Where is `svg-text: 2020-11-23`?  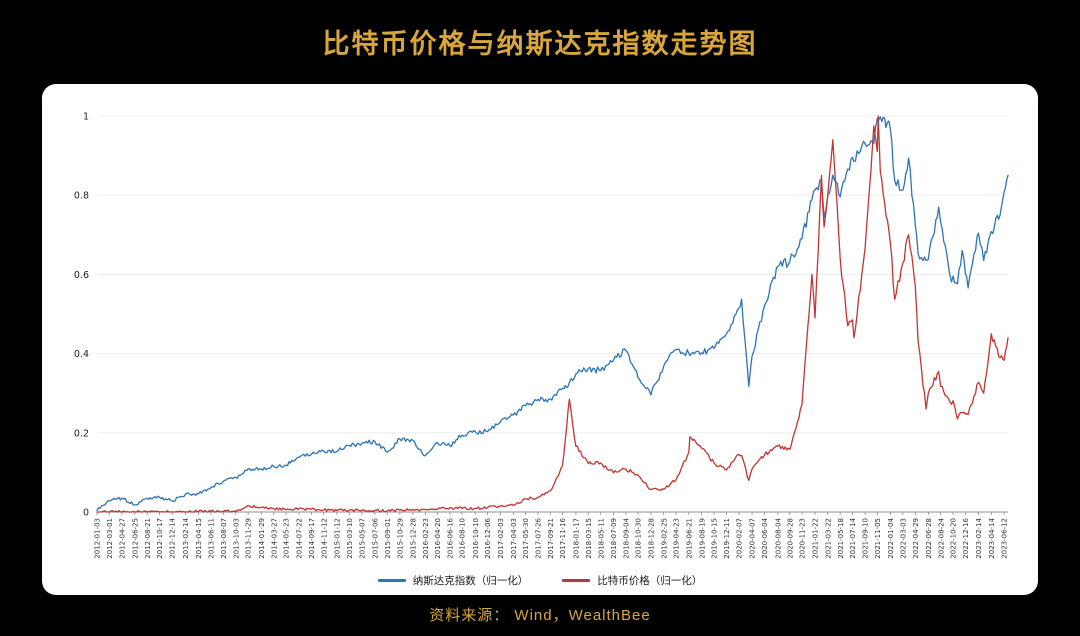 svg-text: 2020-11-23 is located at coordinates (803, 538).